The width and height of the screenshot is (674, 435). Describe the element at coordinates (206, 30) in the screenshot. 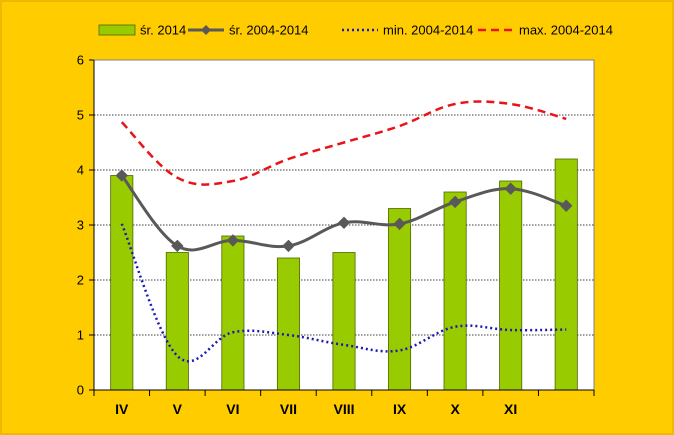

I see `legend-marker` at that location.